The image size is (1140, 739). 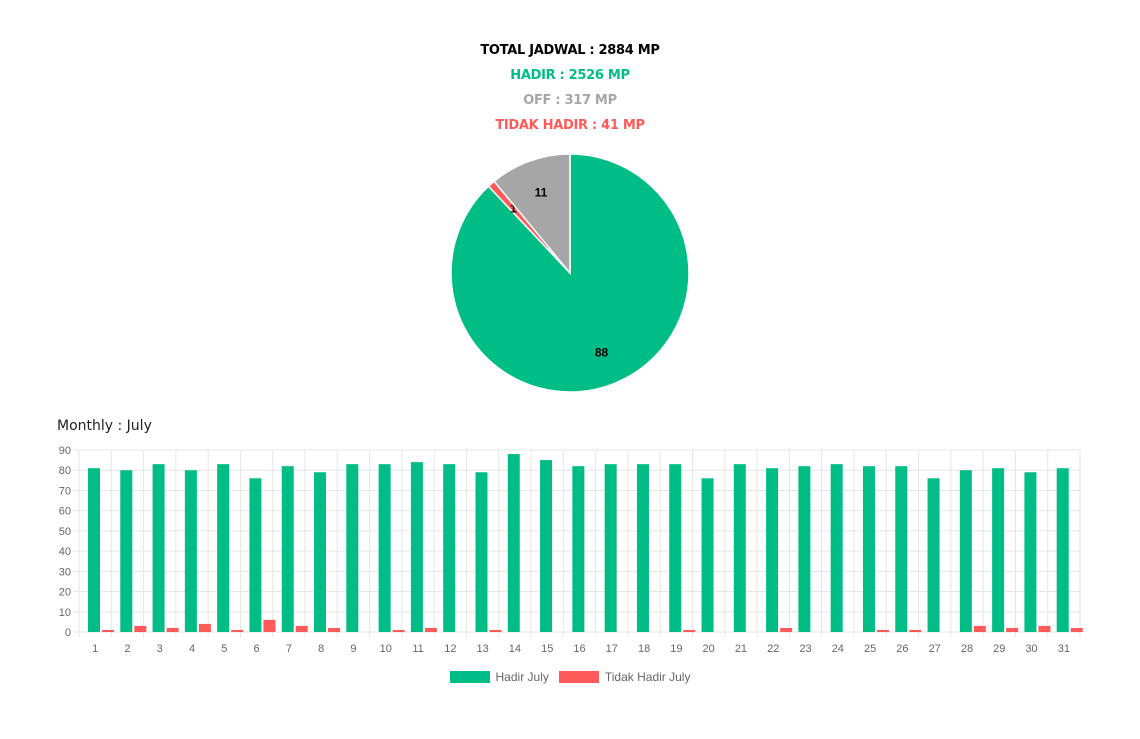 I want to click on x-tick-label: 7, so click(x=289, y=649).